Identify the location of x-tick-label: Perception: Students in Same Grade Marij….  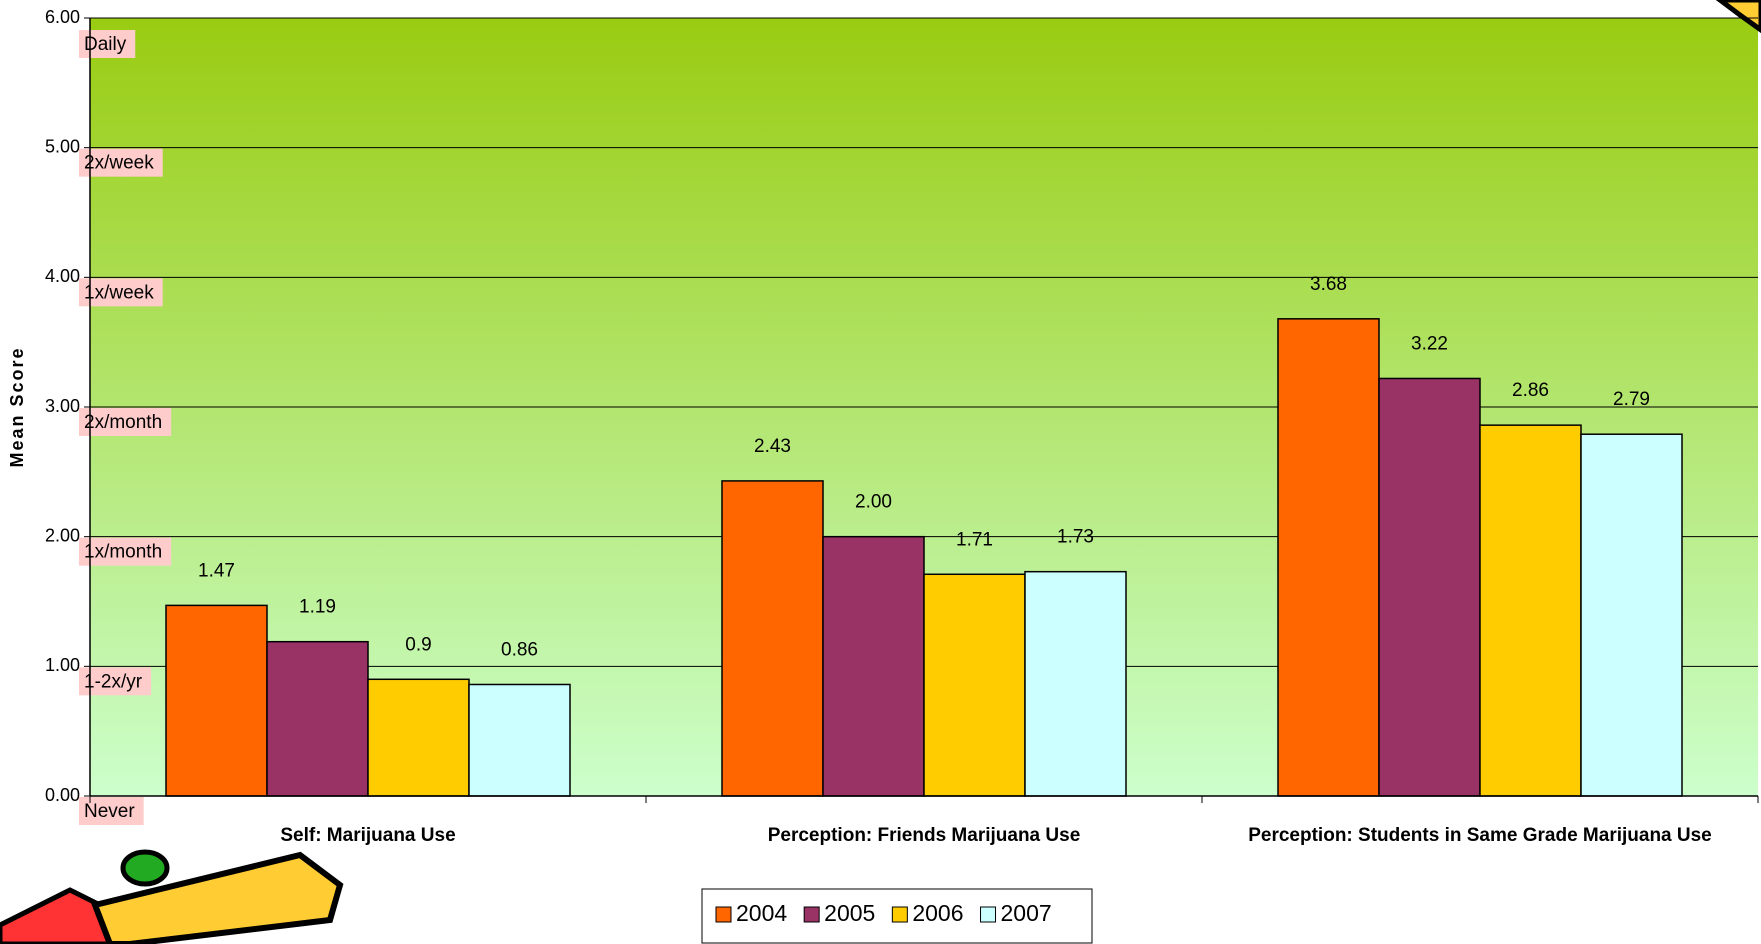
(1480, 835).